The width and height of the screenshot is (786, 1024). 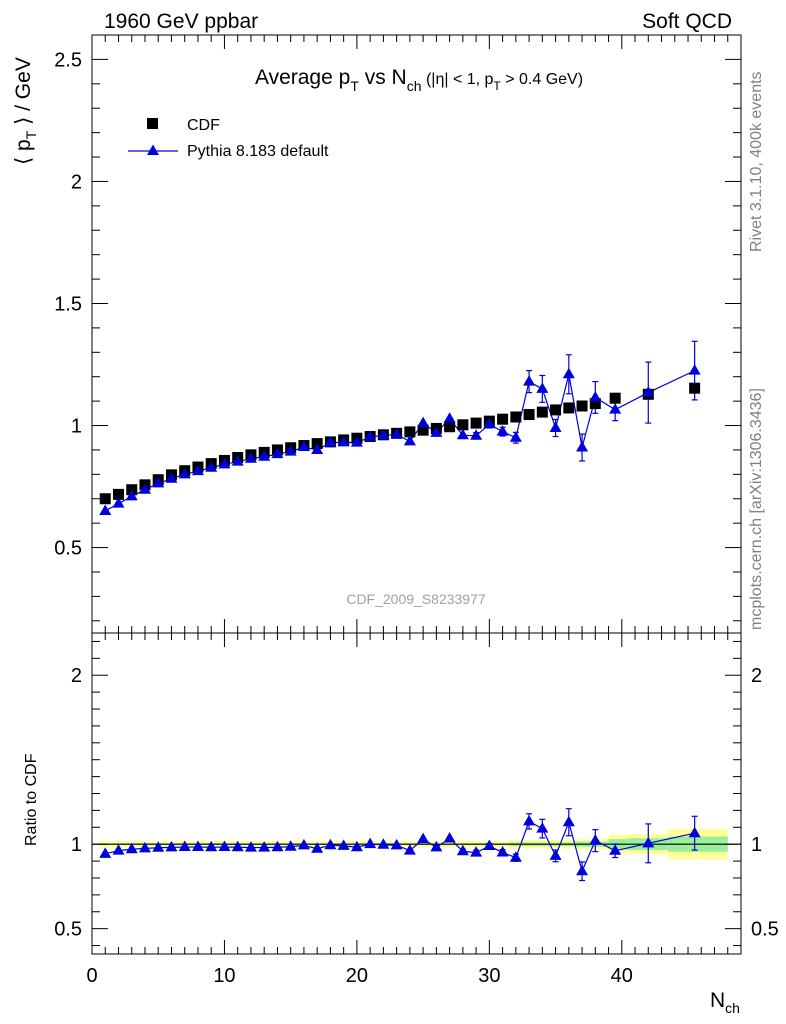 I want to click on title-vs-sub: ch, so click(x=414, y=86).